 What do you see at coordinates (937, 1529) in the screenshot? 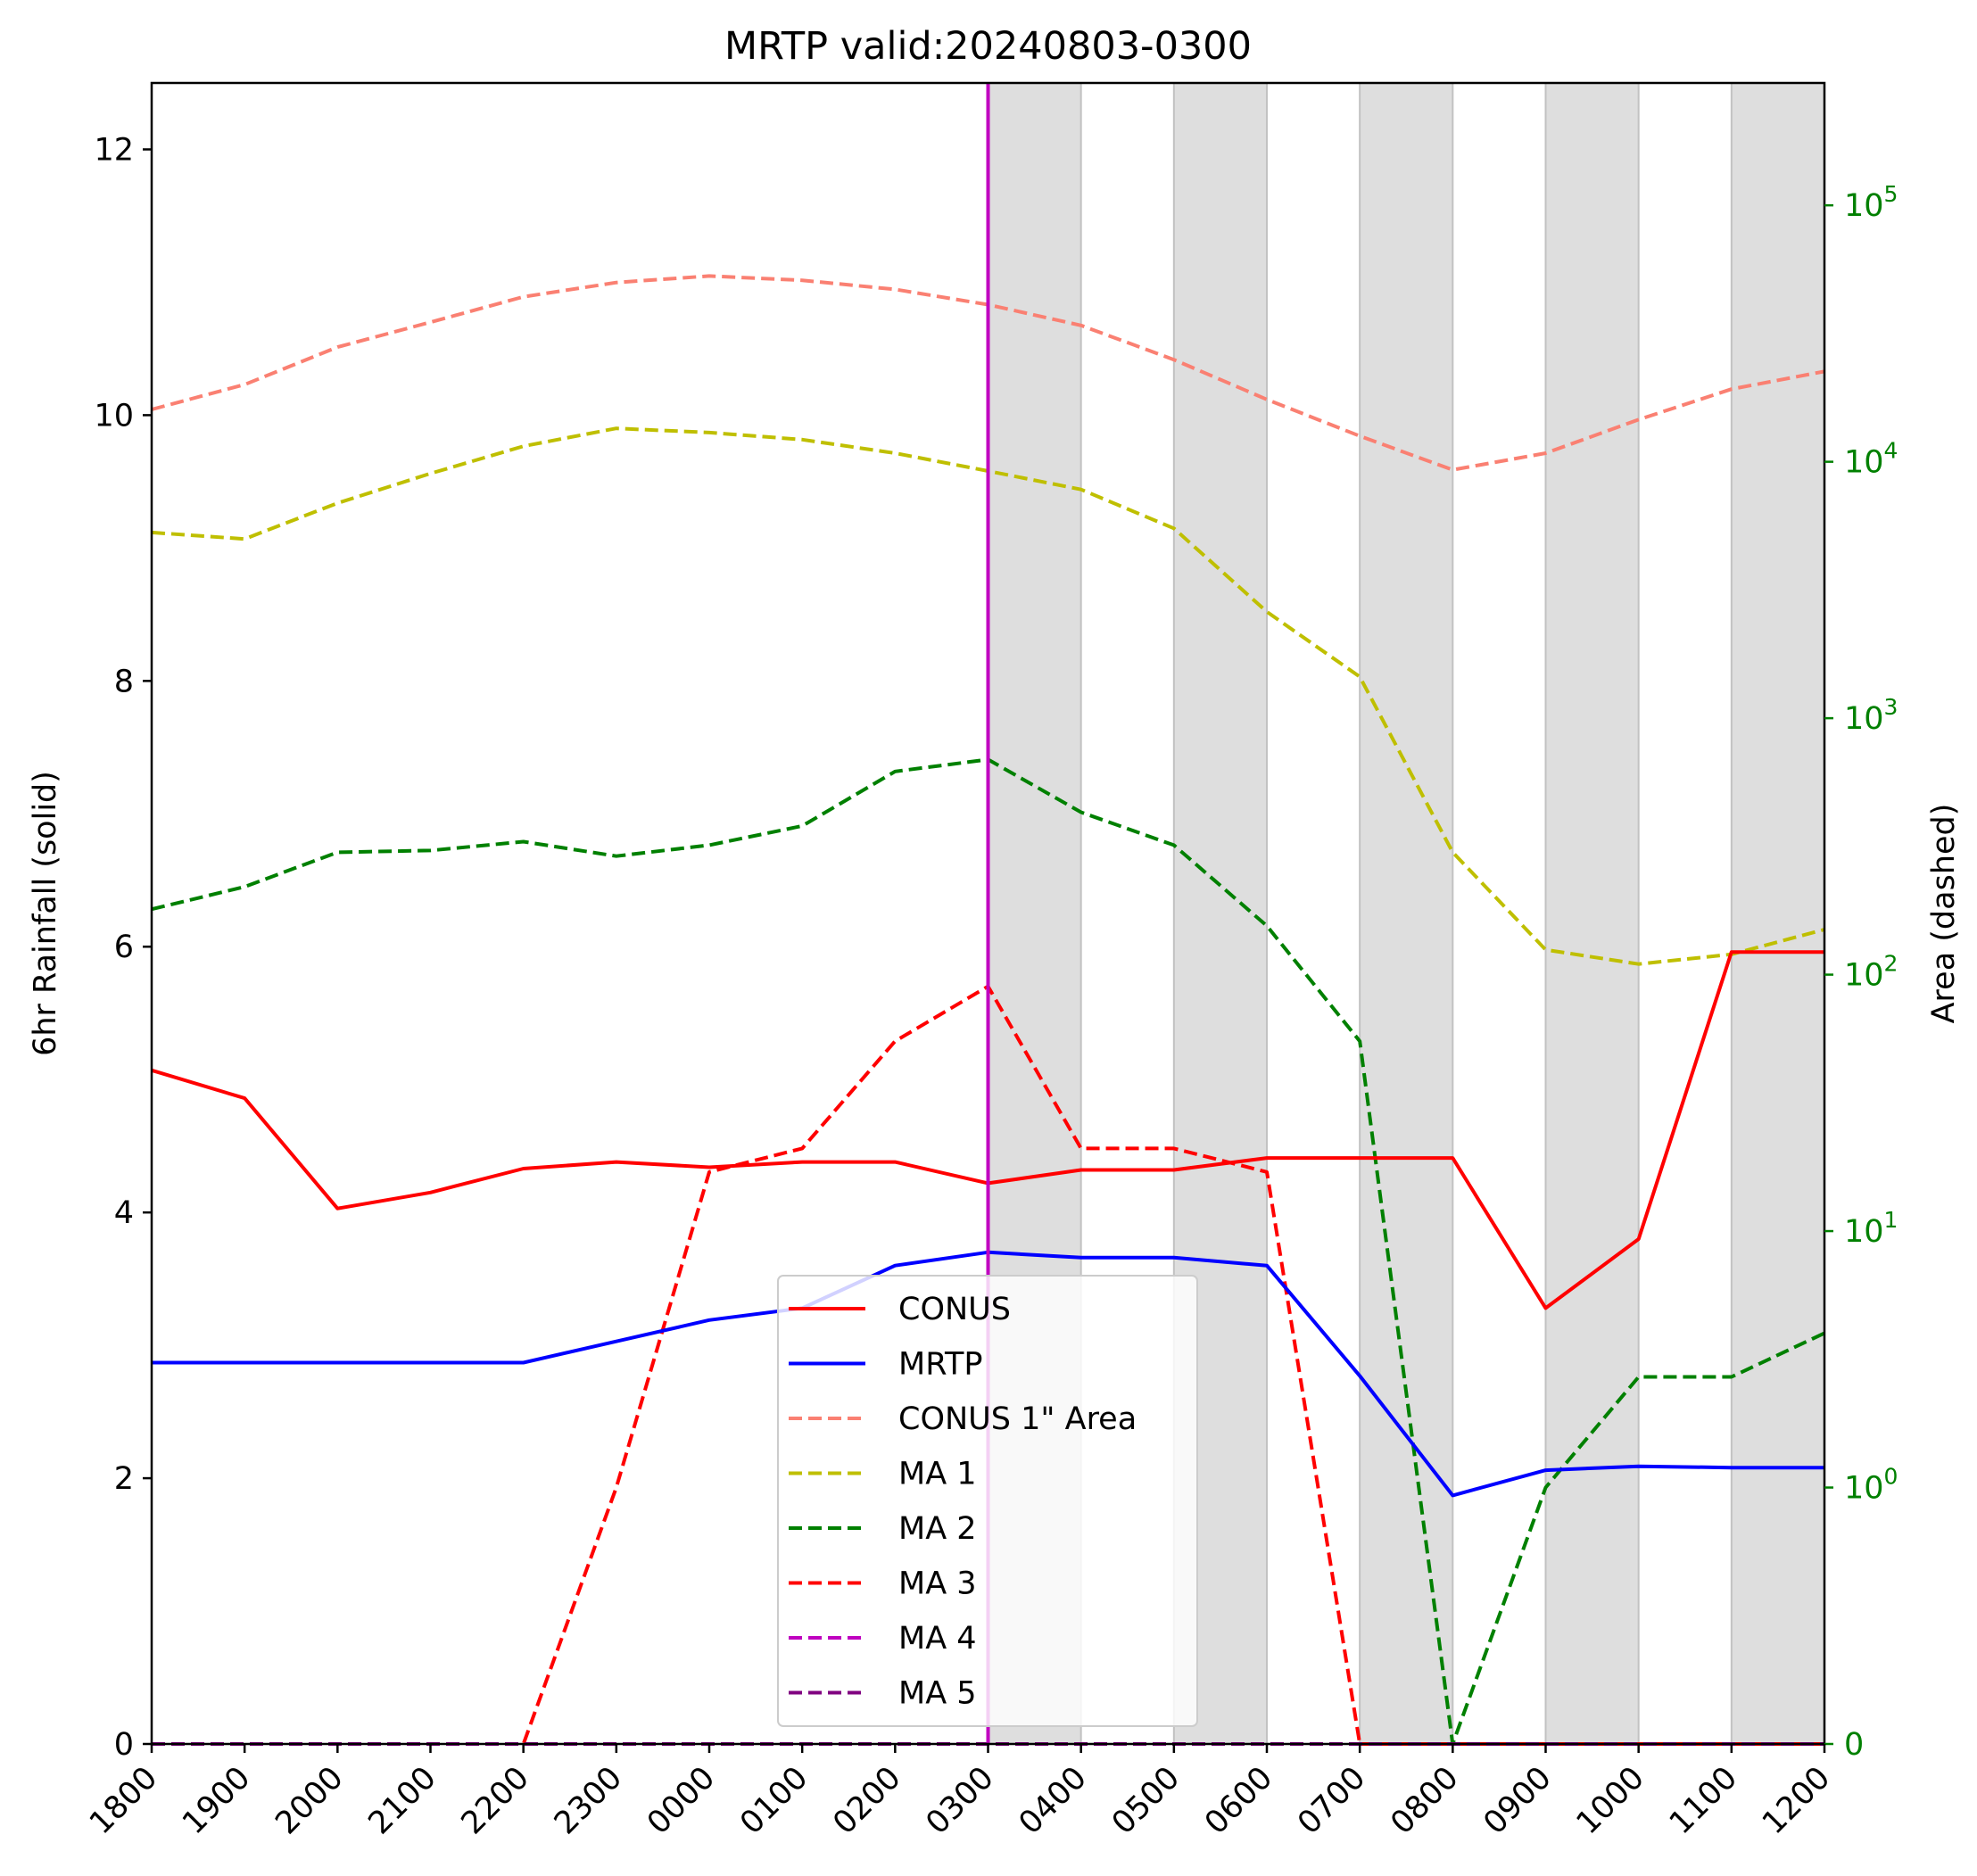
I see `legend-label: MA 2` at bounding box center [937, 1529].